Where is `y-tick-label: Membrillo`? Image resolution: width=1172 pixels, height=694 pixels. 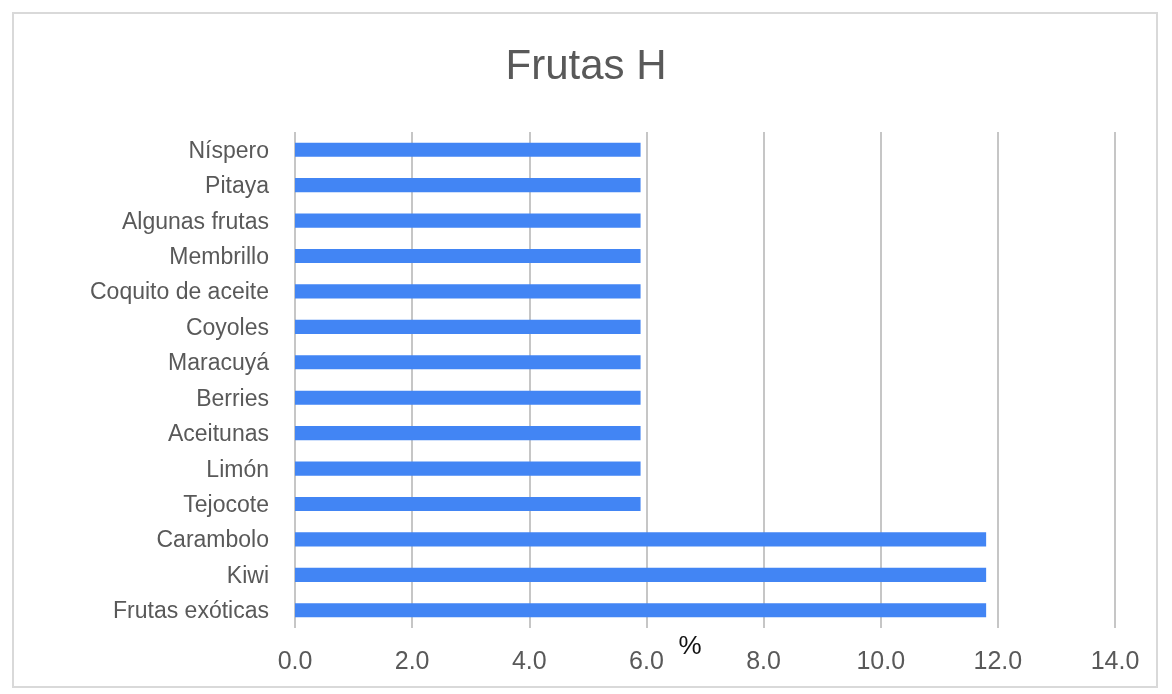
y-tick-label: Membrillo is located at coordinates (219, 256).